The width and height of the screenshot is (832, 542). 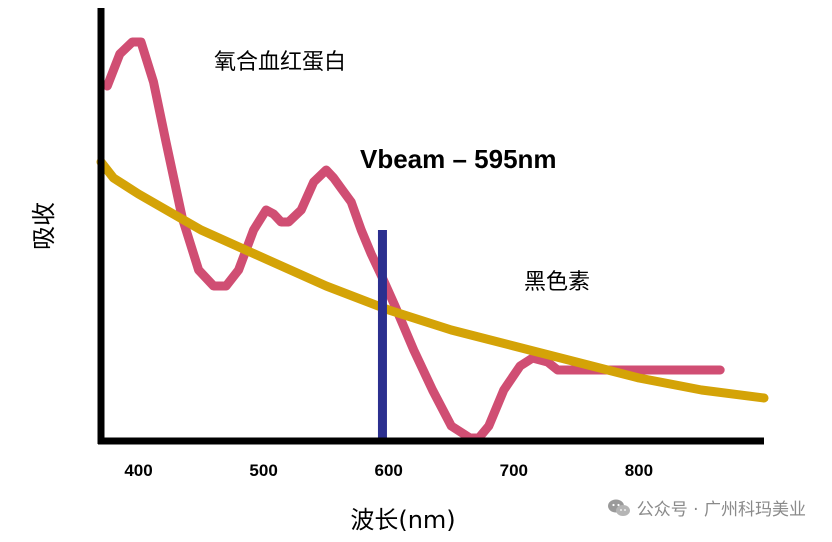 What do you see at coordinates (403, 520) in the screenshot?
I see `x-axis-label: 波长(nm)` at bounding box center [403, 520].